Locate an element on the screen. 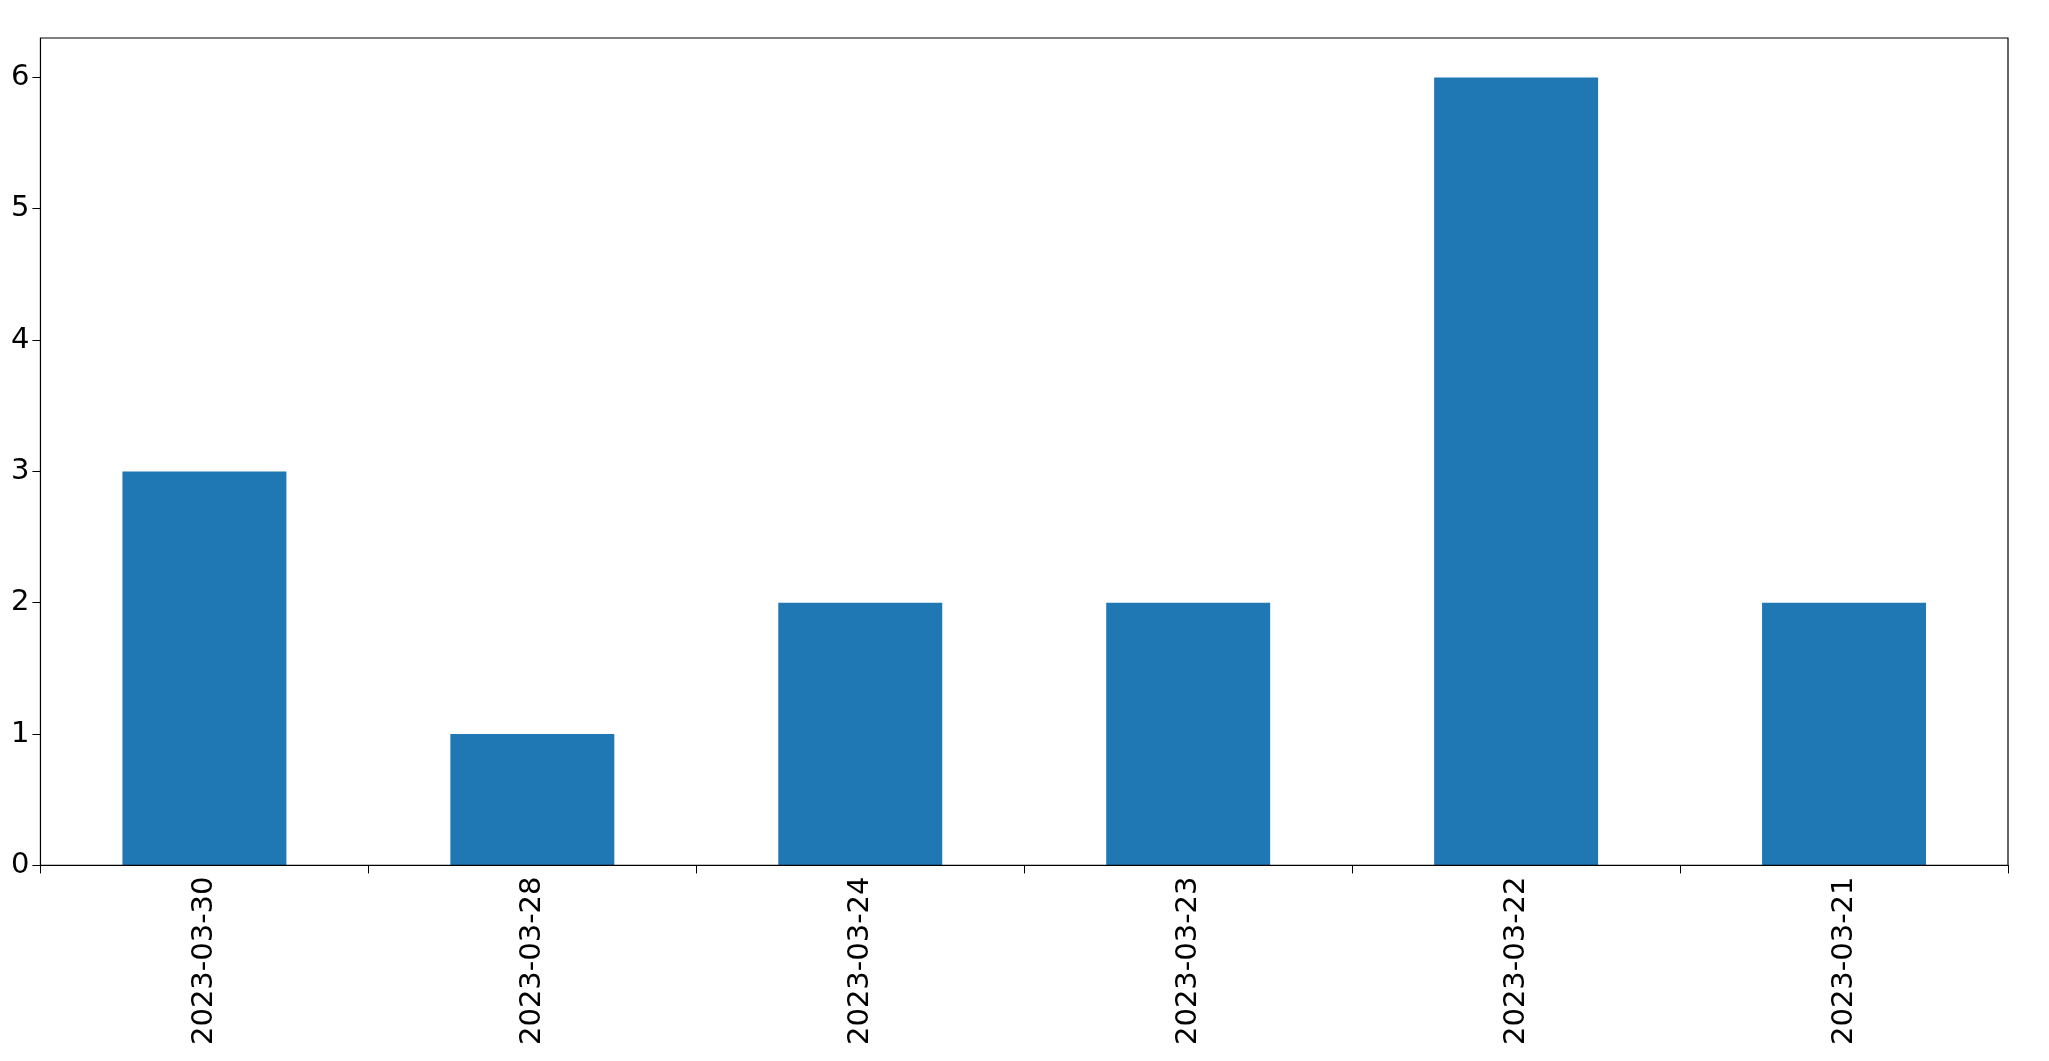  y-tick-label: 4 is located at coordinates (20, 337).